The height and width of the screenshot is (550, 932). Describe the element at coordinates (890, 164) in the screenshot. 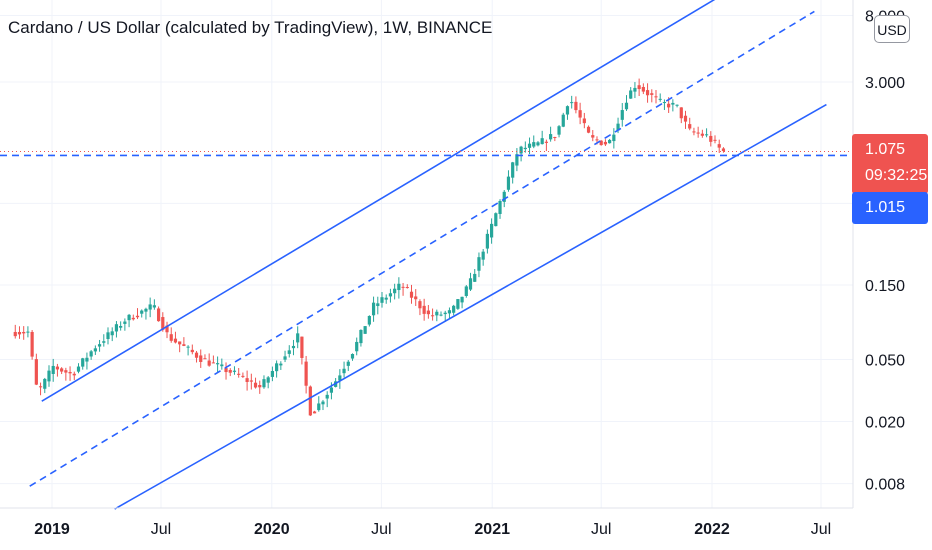

I see `last-price-tag: 1.075 09:32:25` at that location.